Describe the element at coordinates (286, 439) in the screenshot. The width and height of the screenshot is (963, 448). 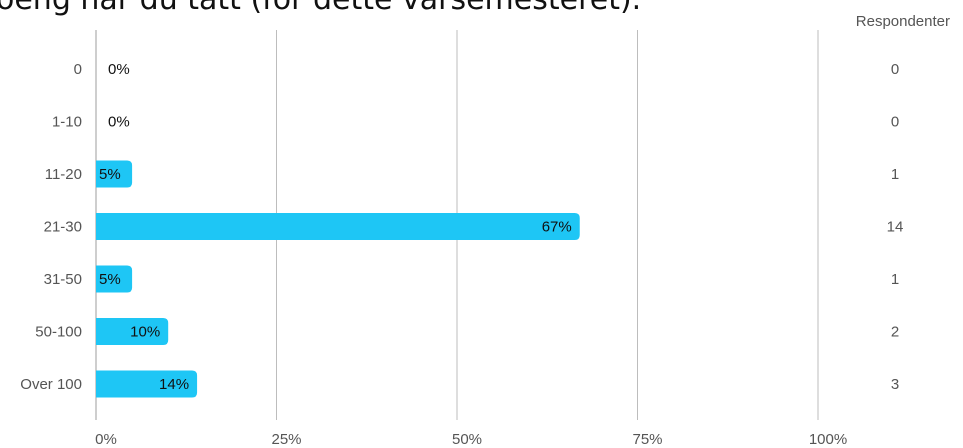
I see `x-tick-label: 25%` at that location.